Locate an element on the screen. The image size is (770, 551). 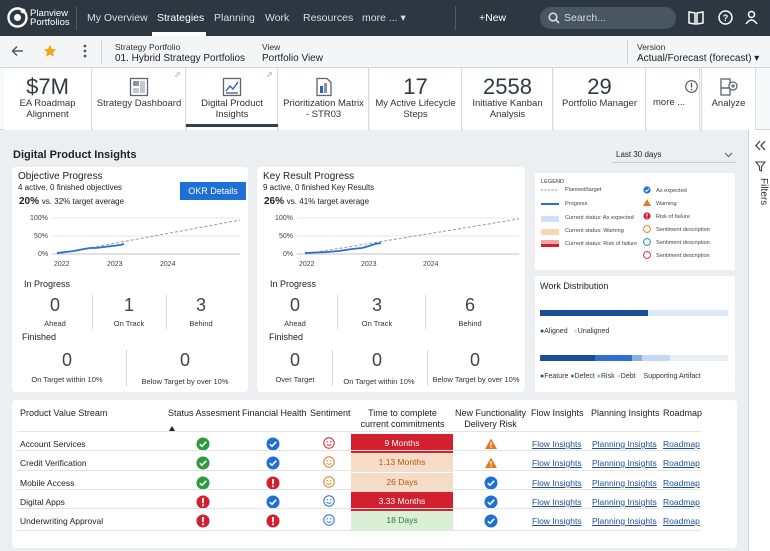
financial-ok-icon is located at coordinates (273, 444).